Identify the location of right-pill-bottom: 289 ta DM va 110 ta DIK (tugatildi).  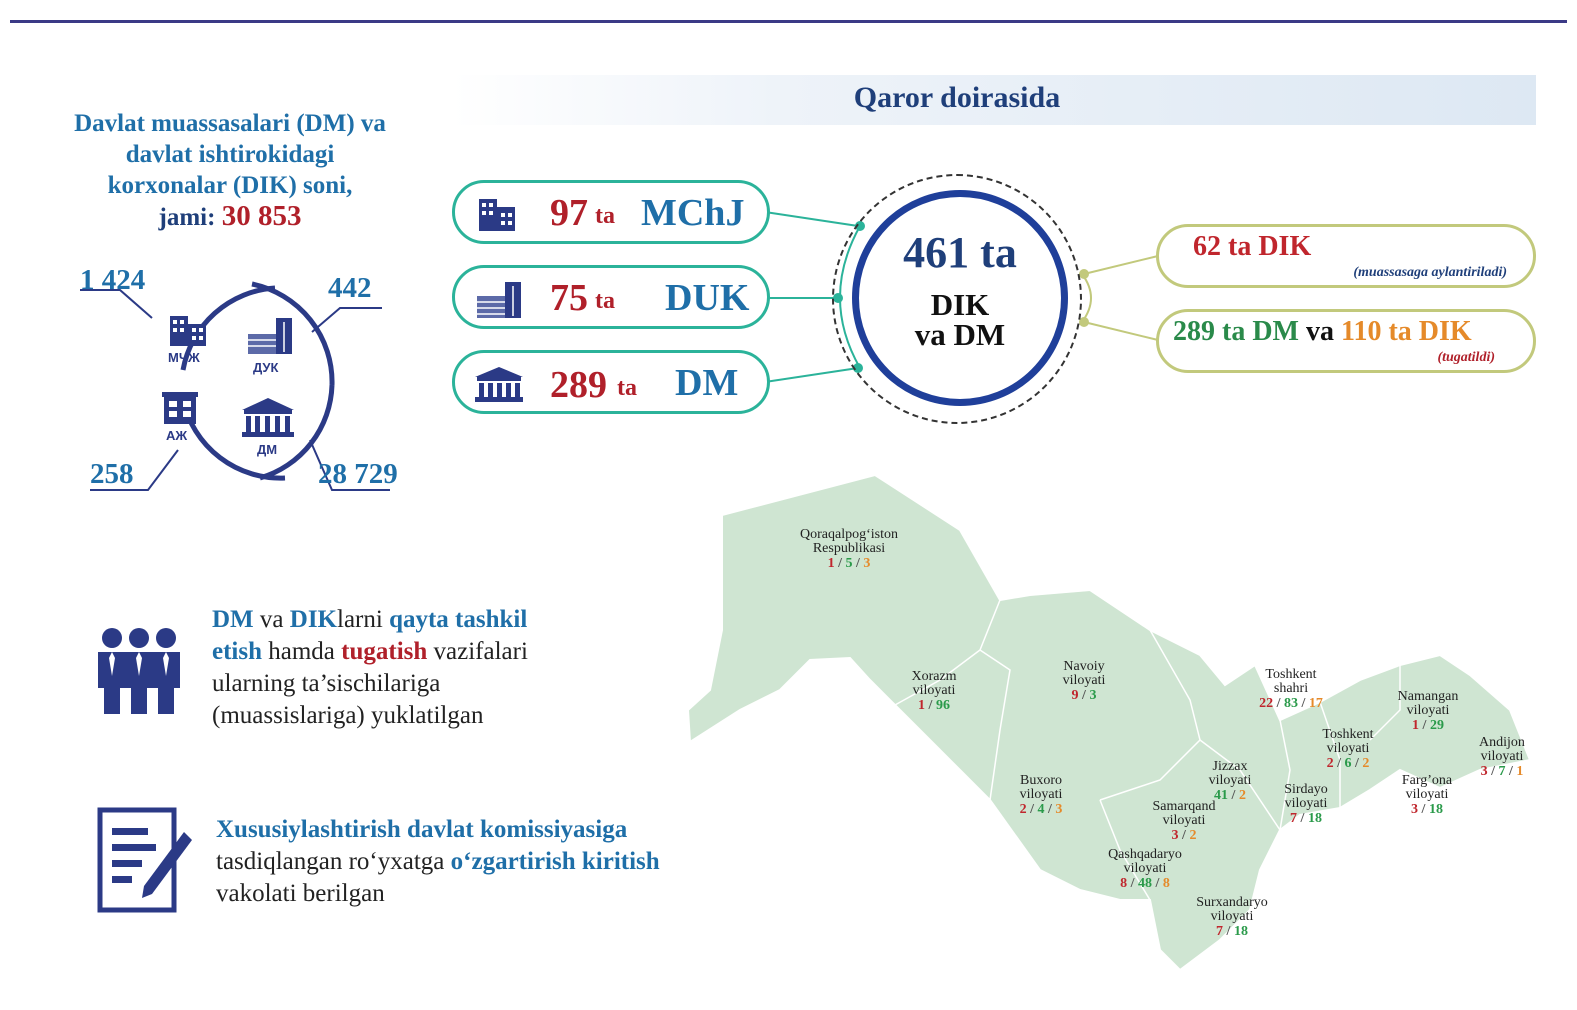
(1346, 341).